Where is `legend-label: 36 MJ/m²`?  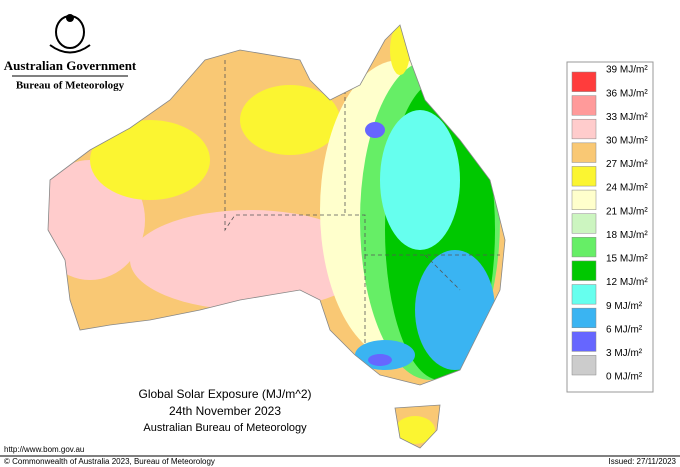
legend-label: 36 MJ/m² is located at coordinates (627, 93).